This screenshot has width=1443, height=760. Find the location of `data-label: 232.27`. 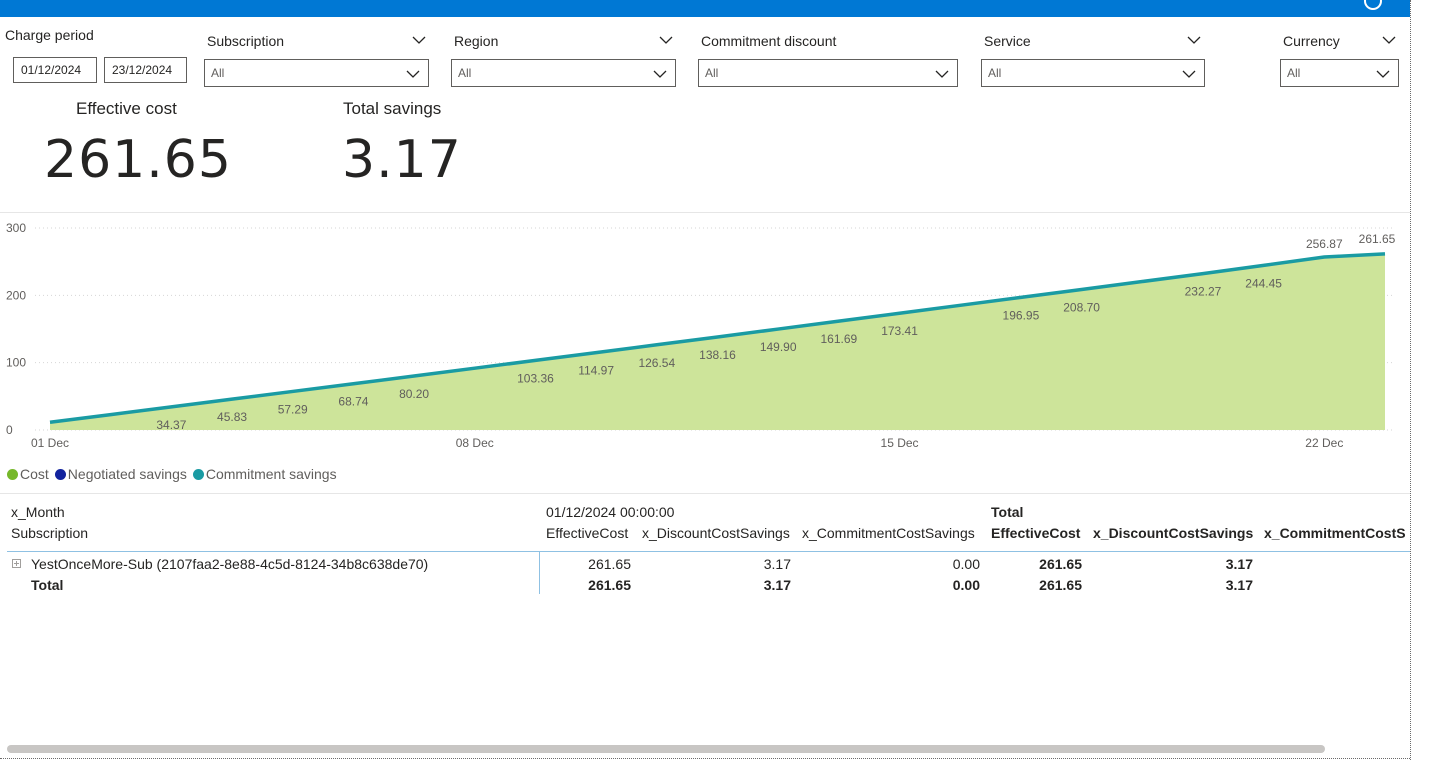

data-label: 232.27 is located at coordinates (1203, 292).